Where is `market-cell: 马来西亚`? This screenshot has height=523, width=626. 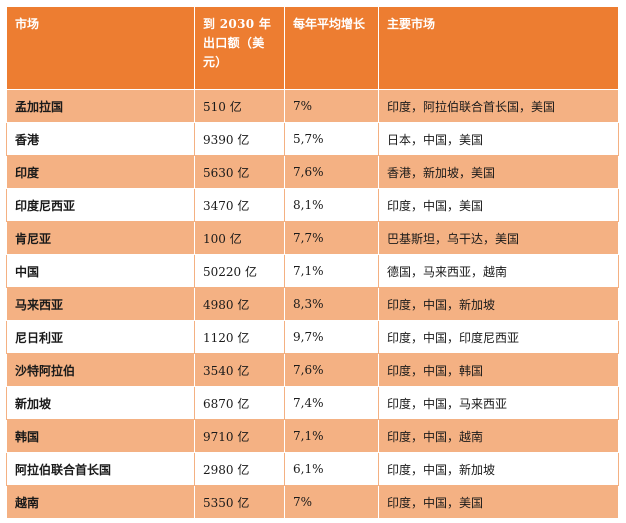 market-cell: 马来西亚 is located at coordinates (100, 304).